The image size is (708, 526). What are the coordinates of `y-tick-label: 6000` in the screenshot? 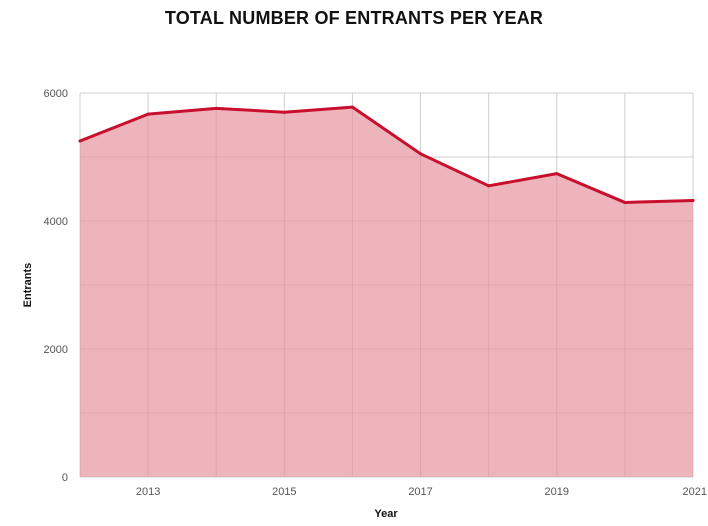 It's located at (56, 94).